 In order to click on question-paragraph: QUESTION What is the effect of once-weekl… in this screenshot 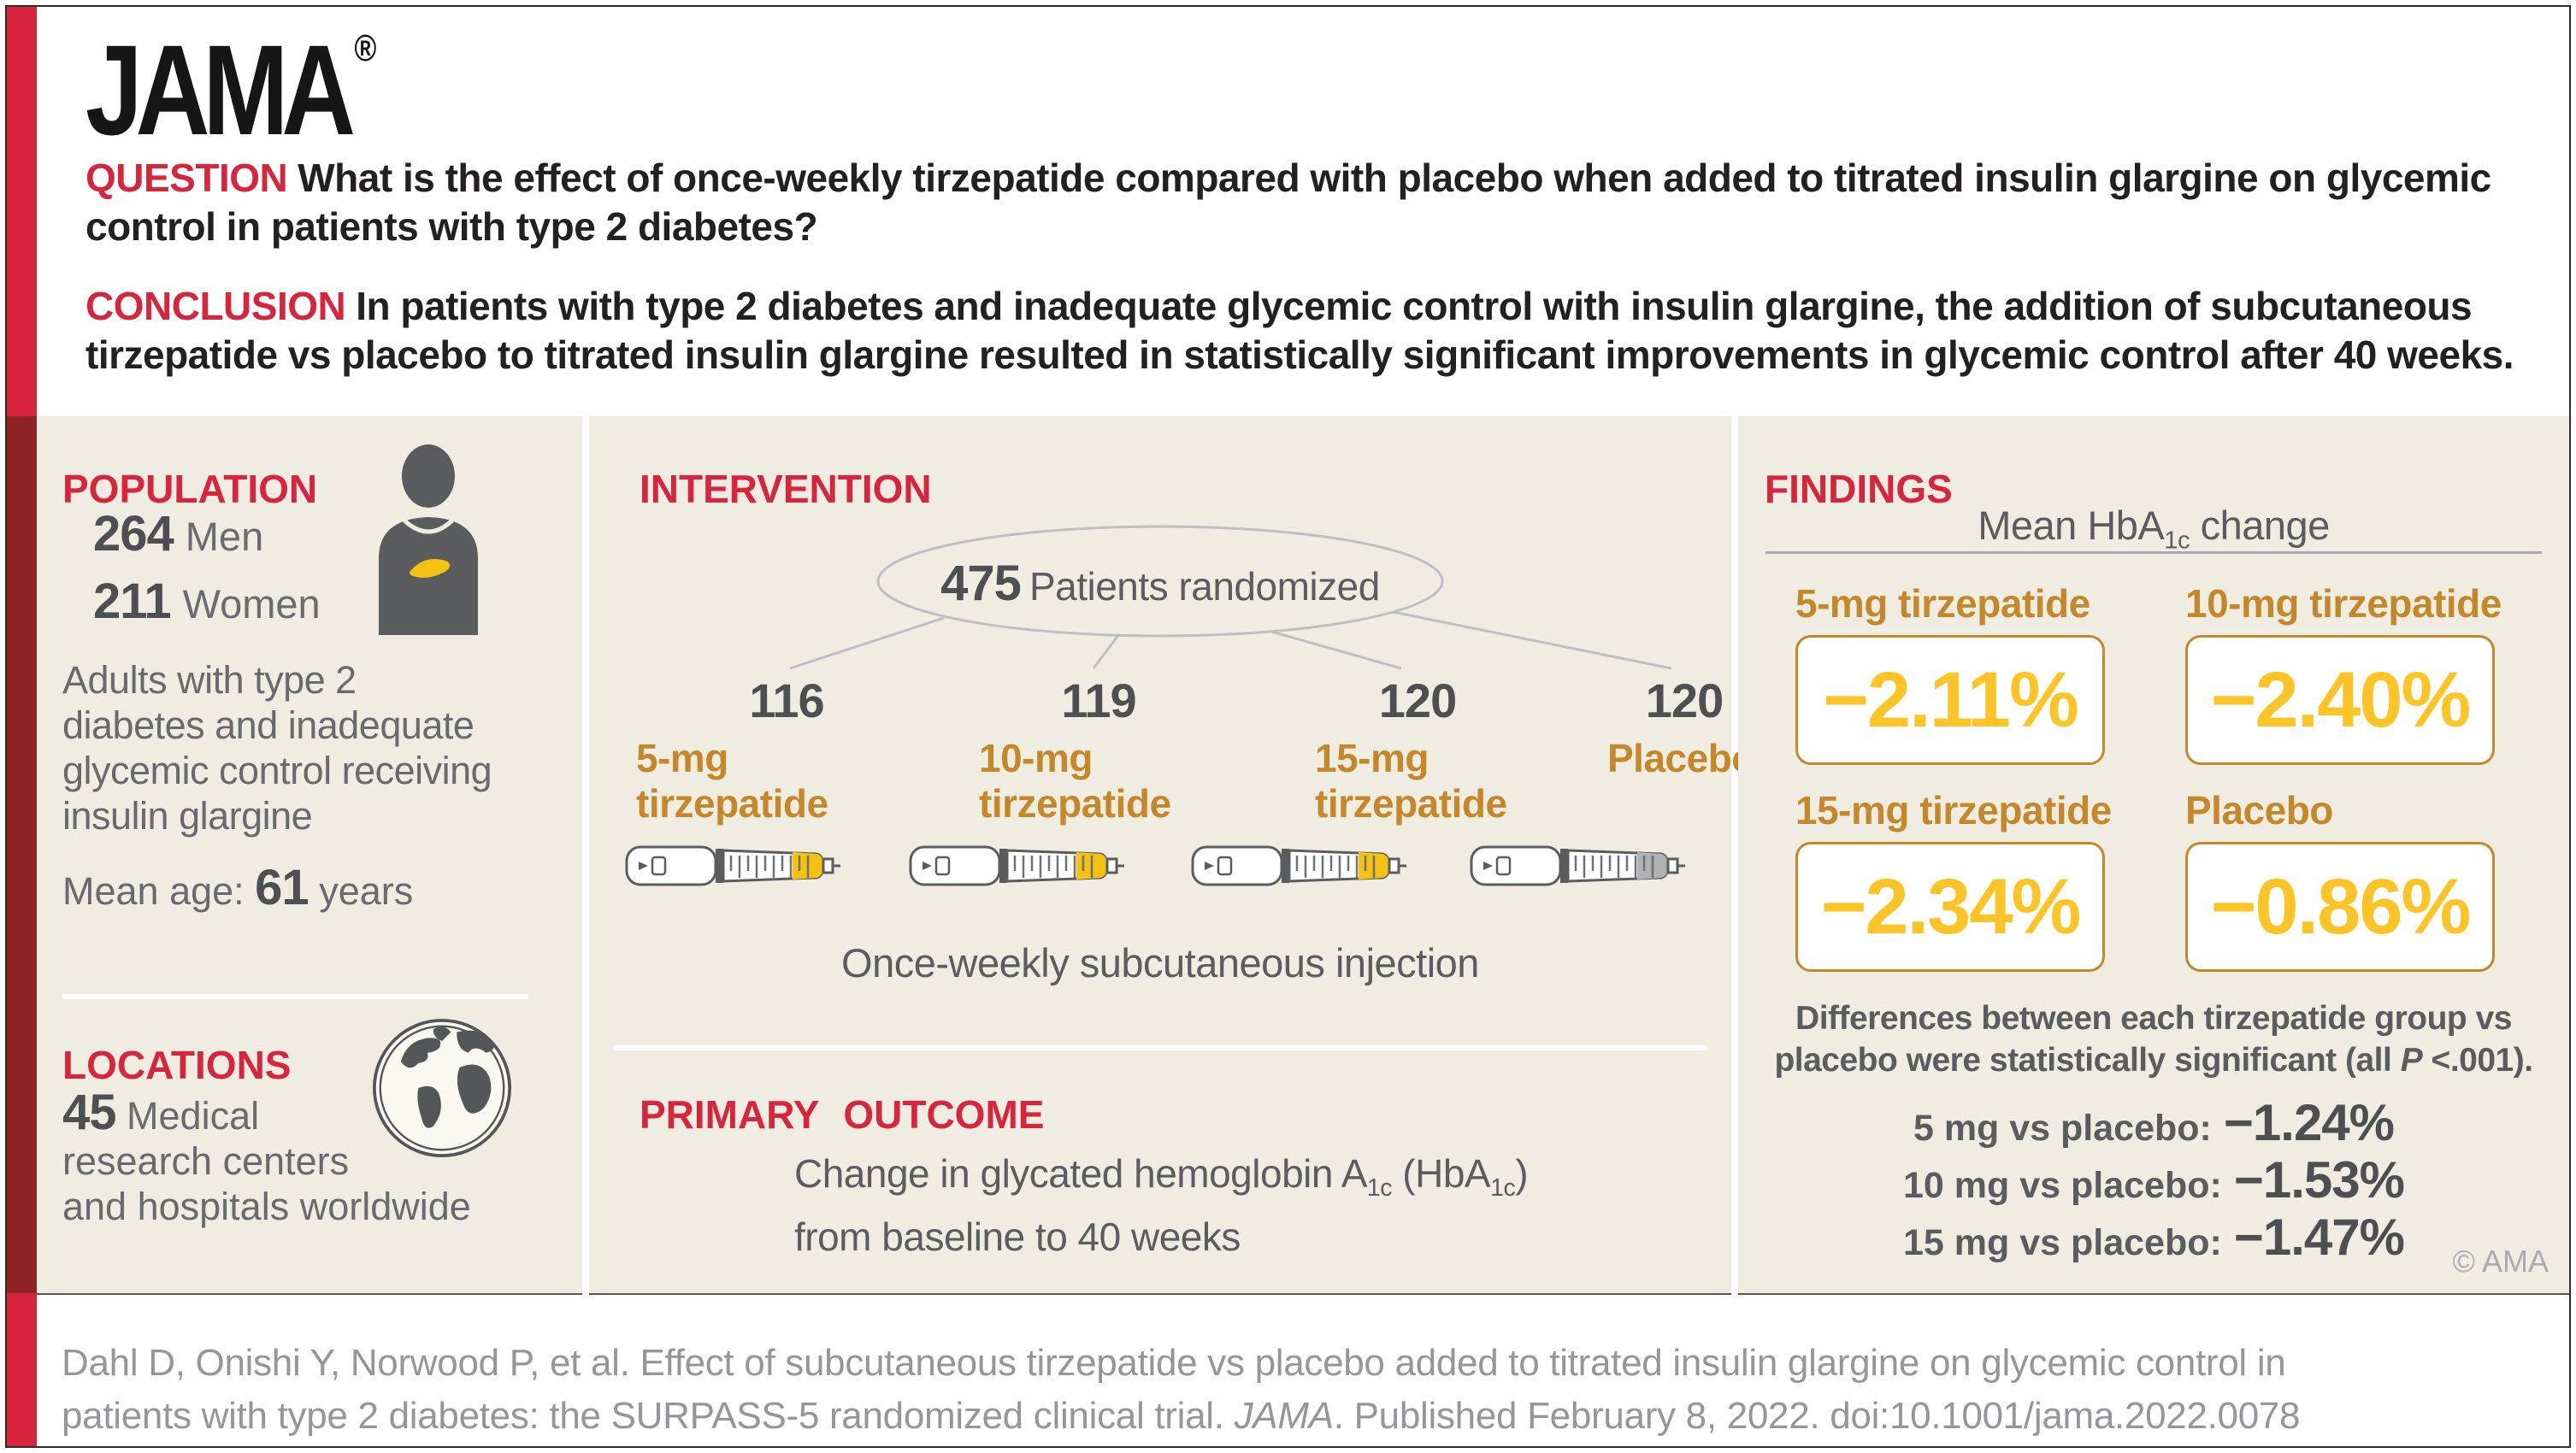, I will do `click(1303, 203)`.